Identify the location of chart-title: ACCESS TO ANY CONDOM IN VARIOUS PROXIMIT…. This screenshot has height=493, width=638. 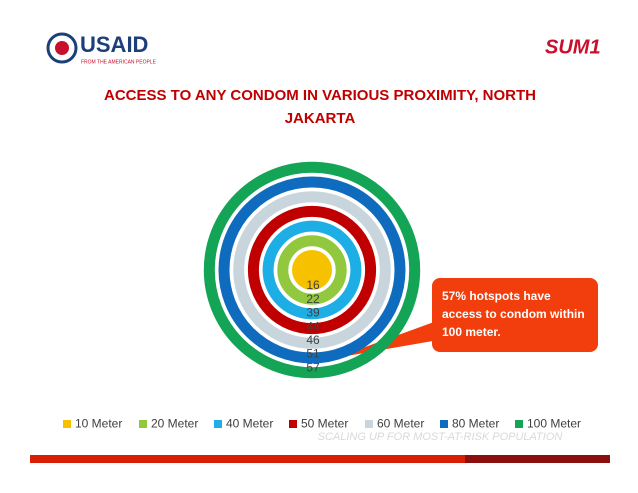
(320, 107).